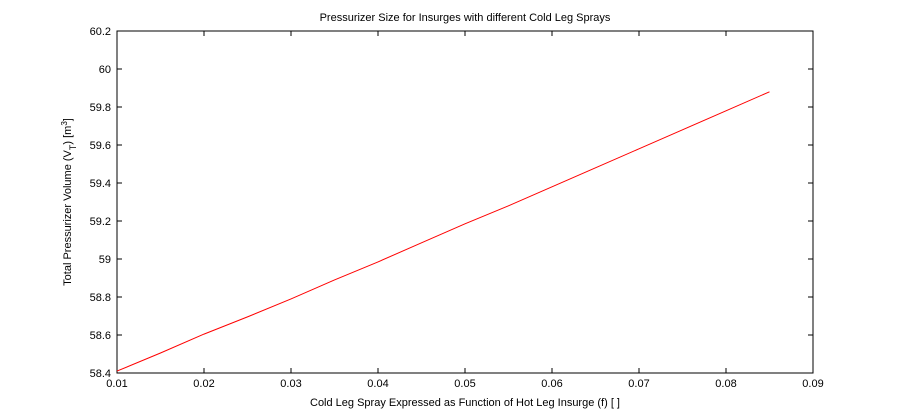 The image size is (898, 420). I want to click on y-tick-label: 59, so click(105, 260).